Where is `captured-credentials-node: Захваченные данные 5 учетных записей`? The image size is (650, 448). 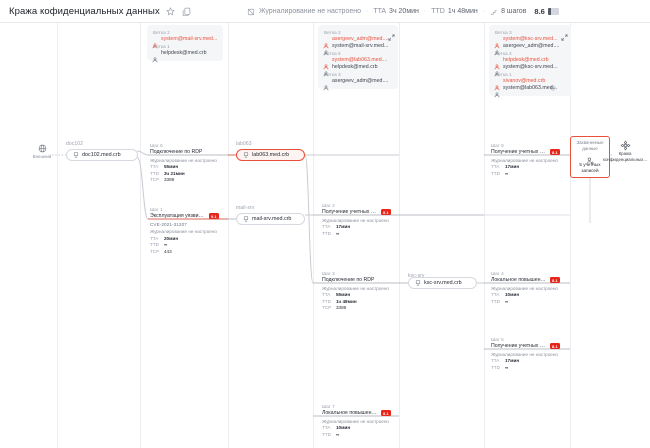
captured-credentials-node: Захваченные данные 5 учетных записей is located at coordinates (590, 157).